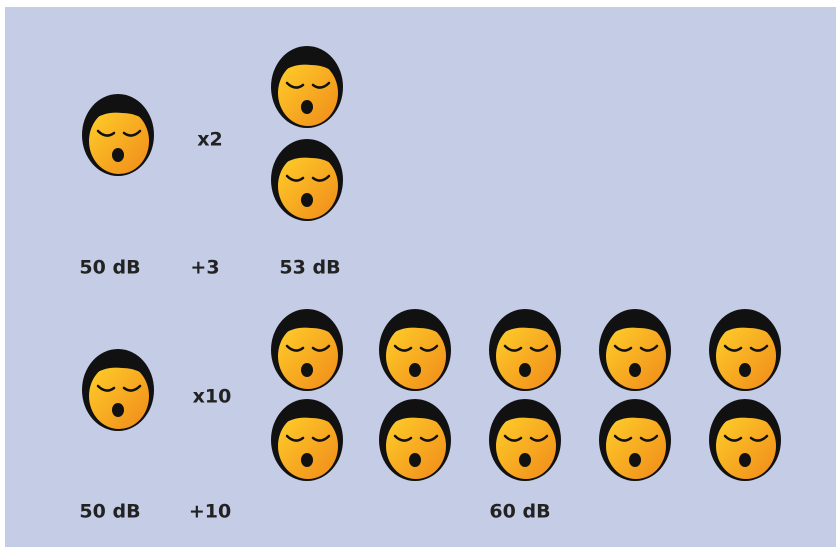  I want to click on result-level: 53 dB, so click(309, 268).